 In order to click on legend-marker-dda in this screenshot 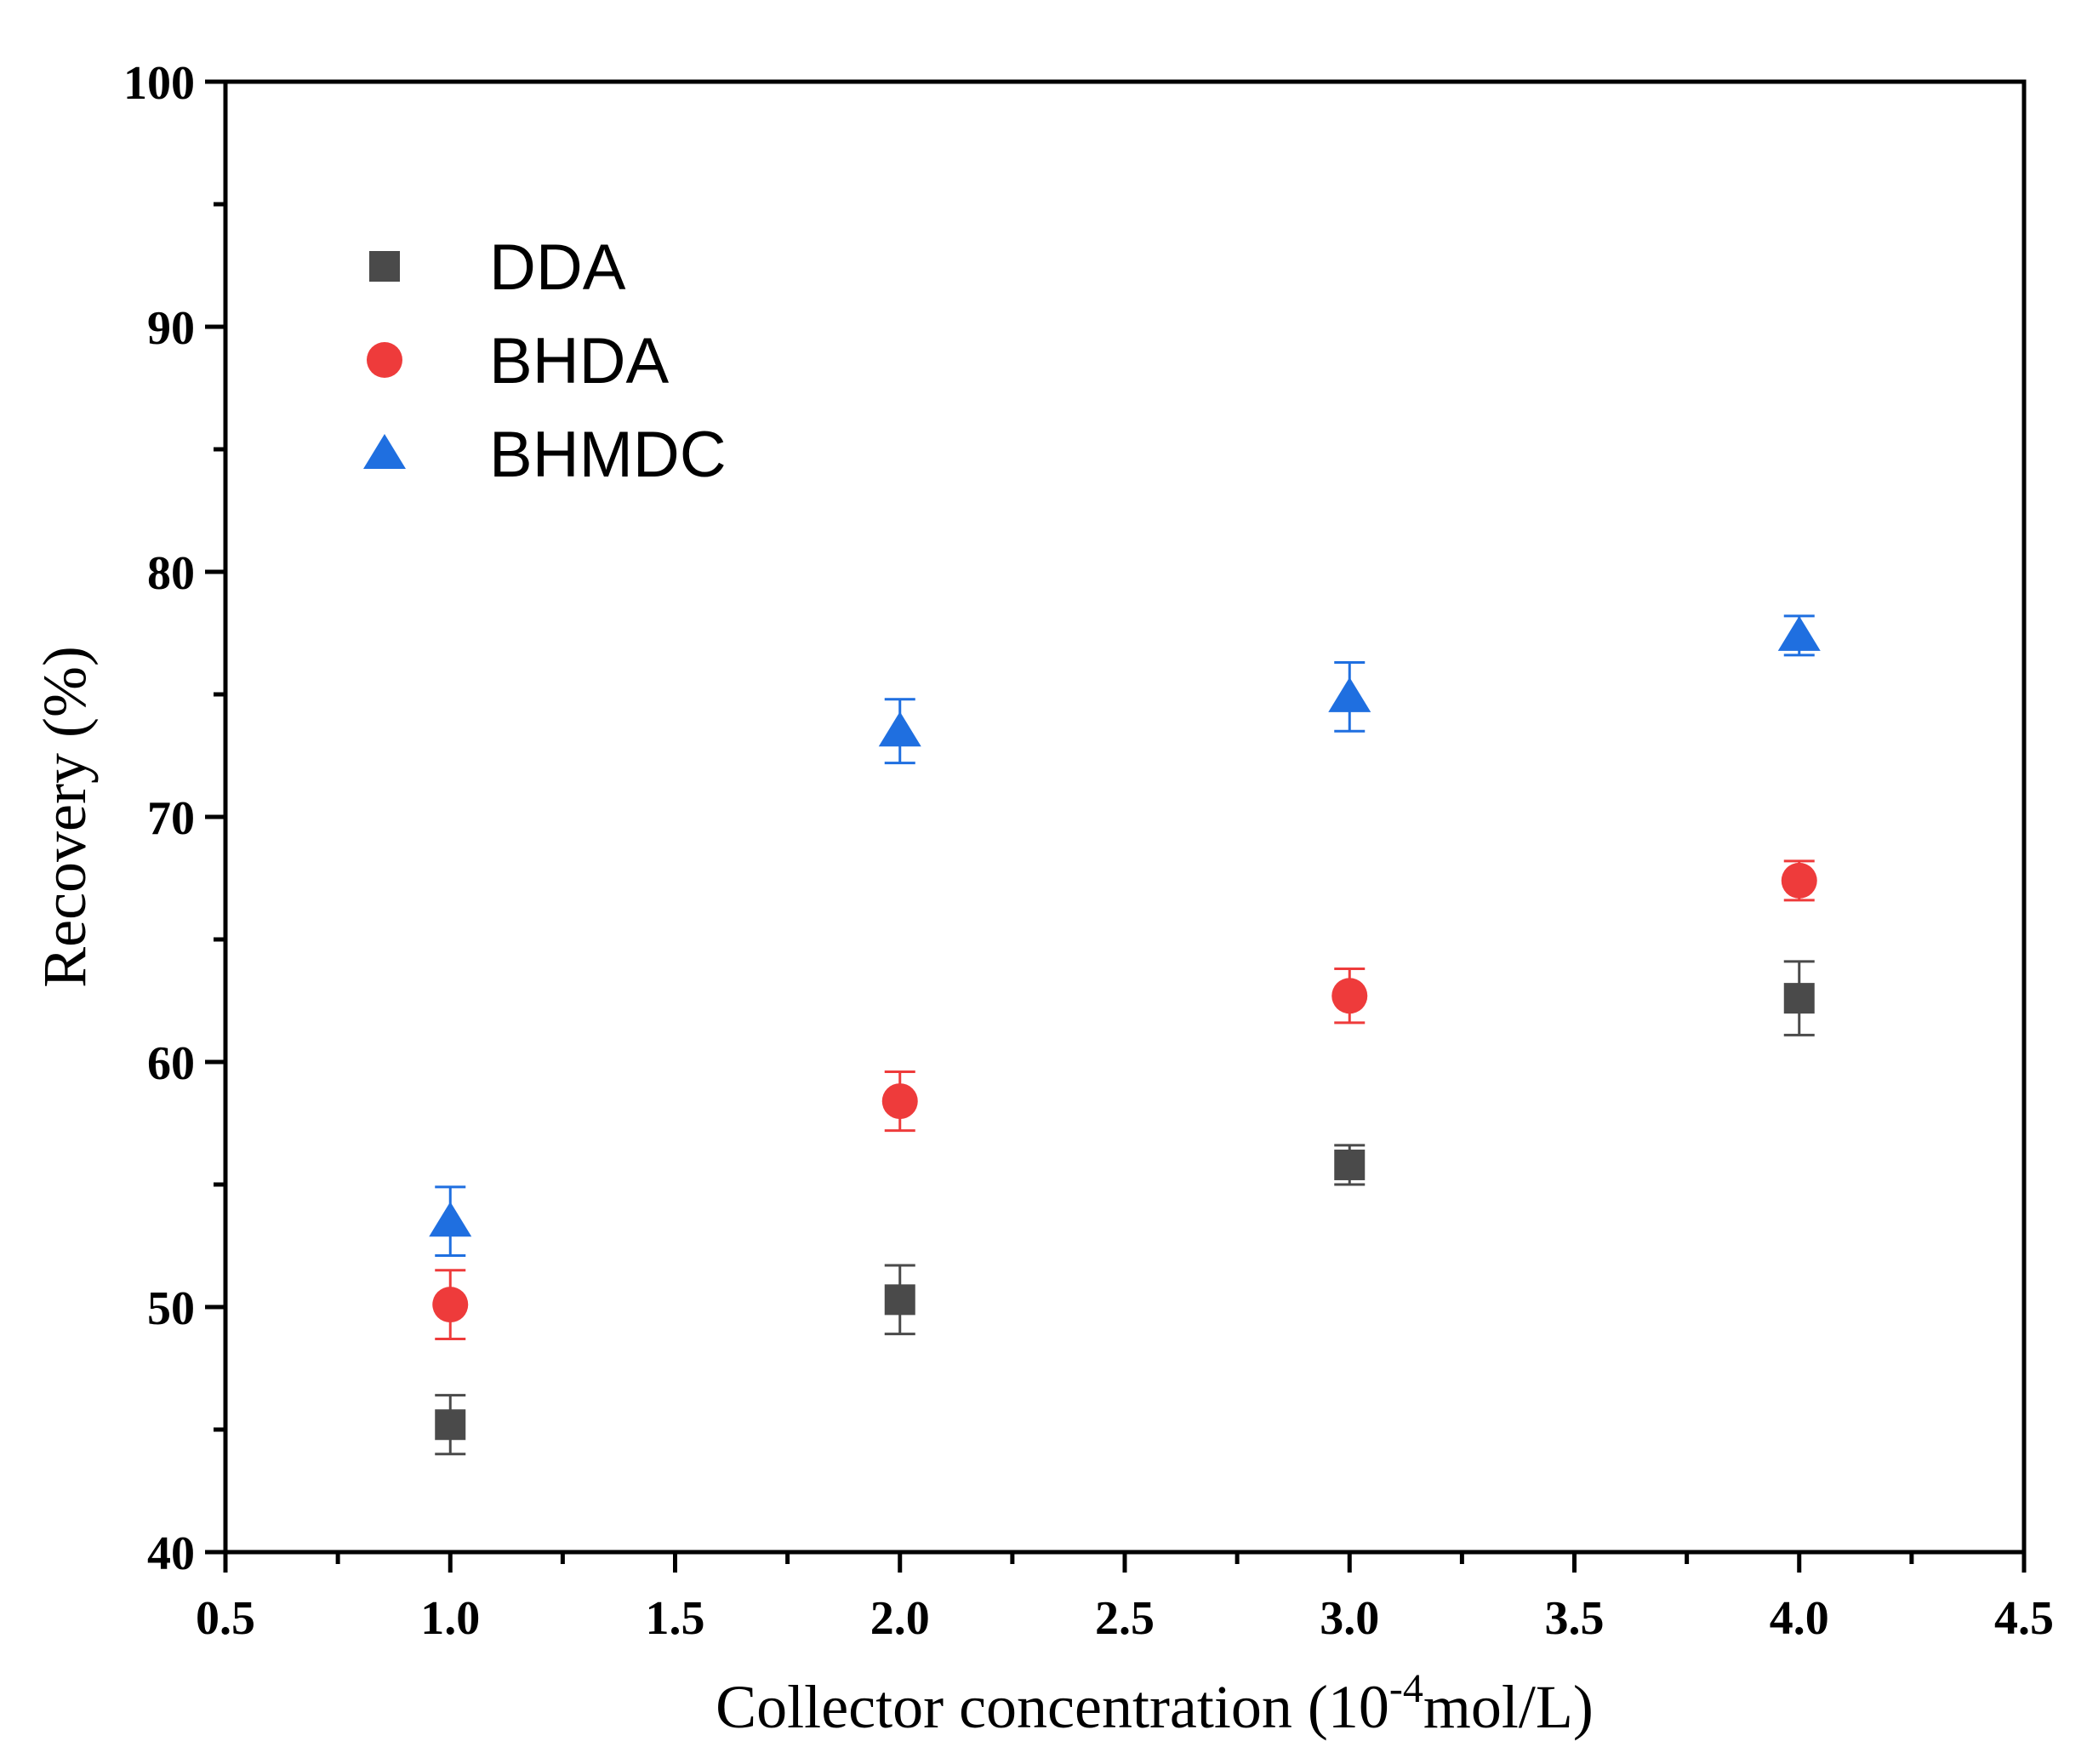, I will do `click(384, 266)`.